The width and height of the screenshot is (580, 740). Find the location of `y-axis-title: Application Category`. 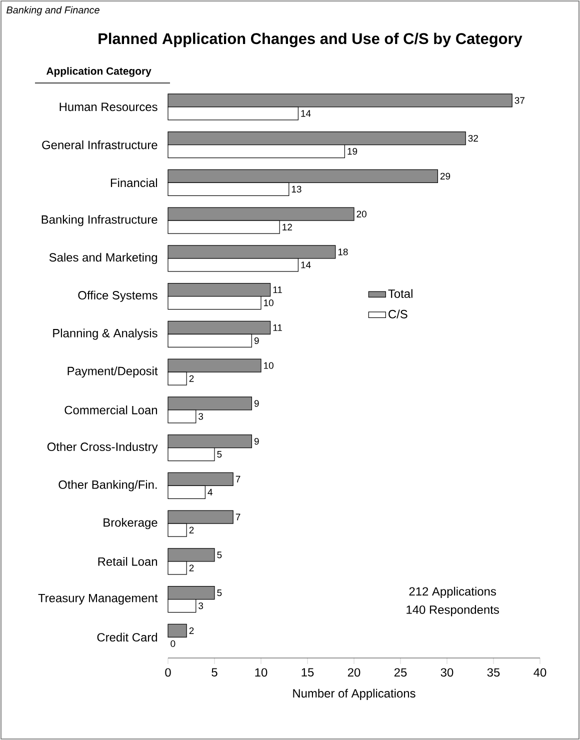

y-axis-title: Application Category is located at coordinates (99, 72).